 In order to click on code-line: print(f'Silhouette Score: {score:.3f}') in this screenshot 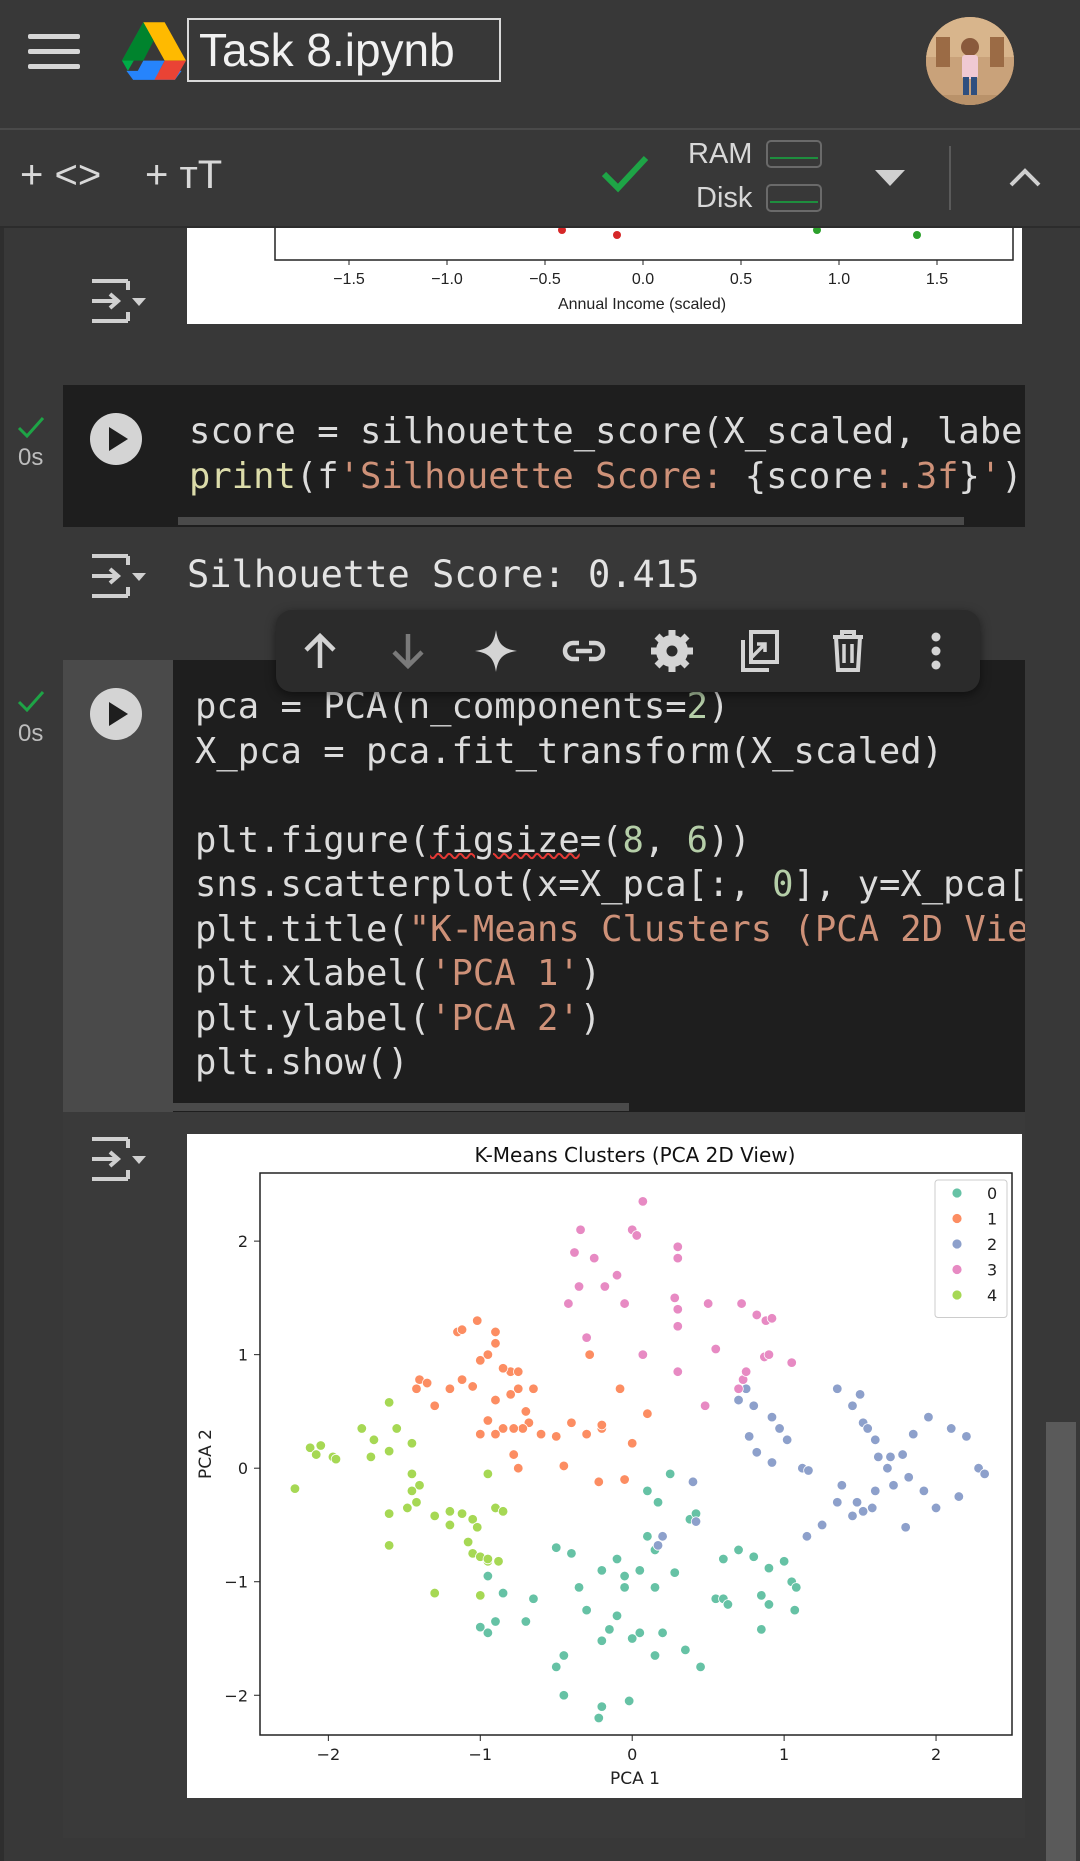, I will do `click(606, 476)`.